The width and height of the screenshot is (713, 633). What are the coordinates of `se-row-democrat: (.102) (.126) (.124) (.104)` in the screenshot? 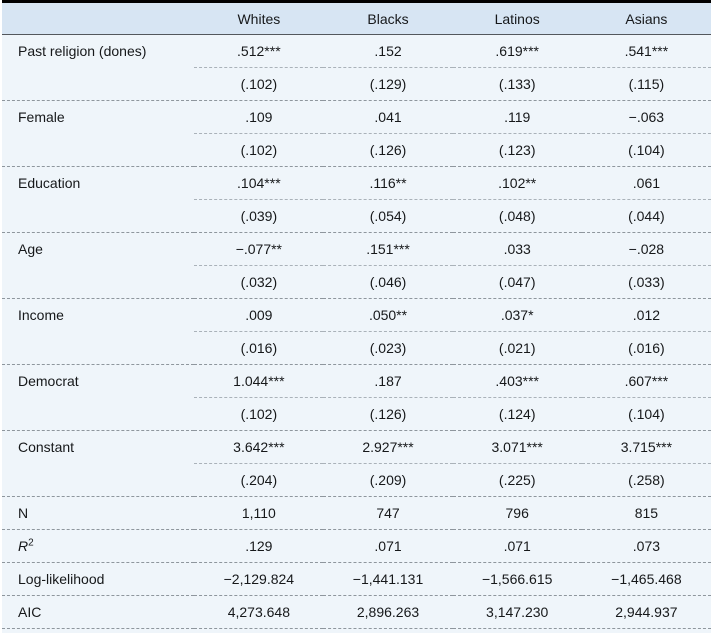 It's located at (356, 414).